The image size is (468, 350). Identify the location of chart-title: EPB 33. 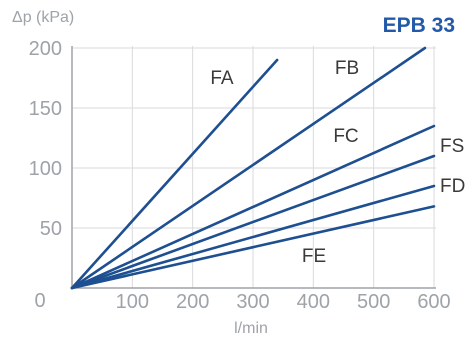
(419, 25).